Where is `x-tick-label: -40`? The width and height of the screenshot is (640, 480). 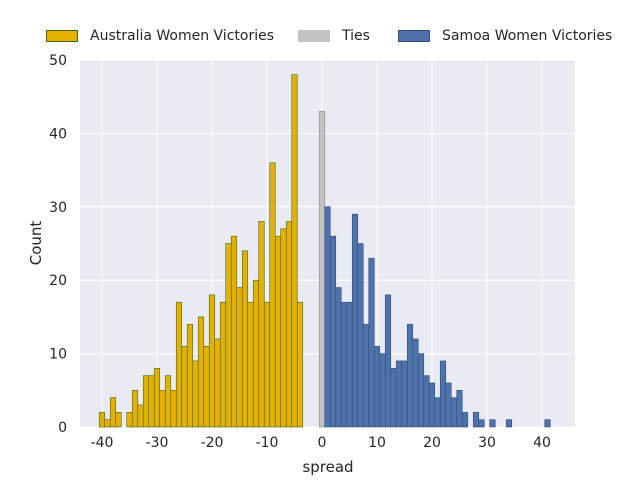 x-tick-label: -40 is located at coordinates (102, 443).